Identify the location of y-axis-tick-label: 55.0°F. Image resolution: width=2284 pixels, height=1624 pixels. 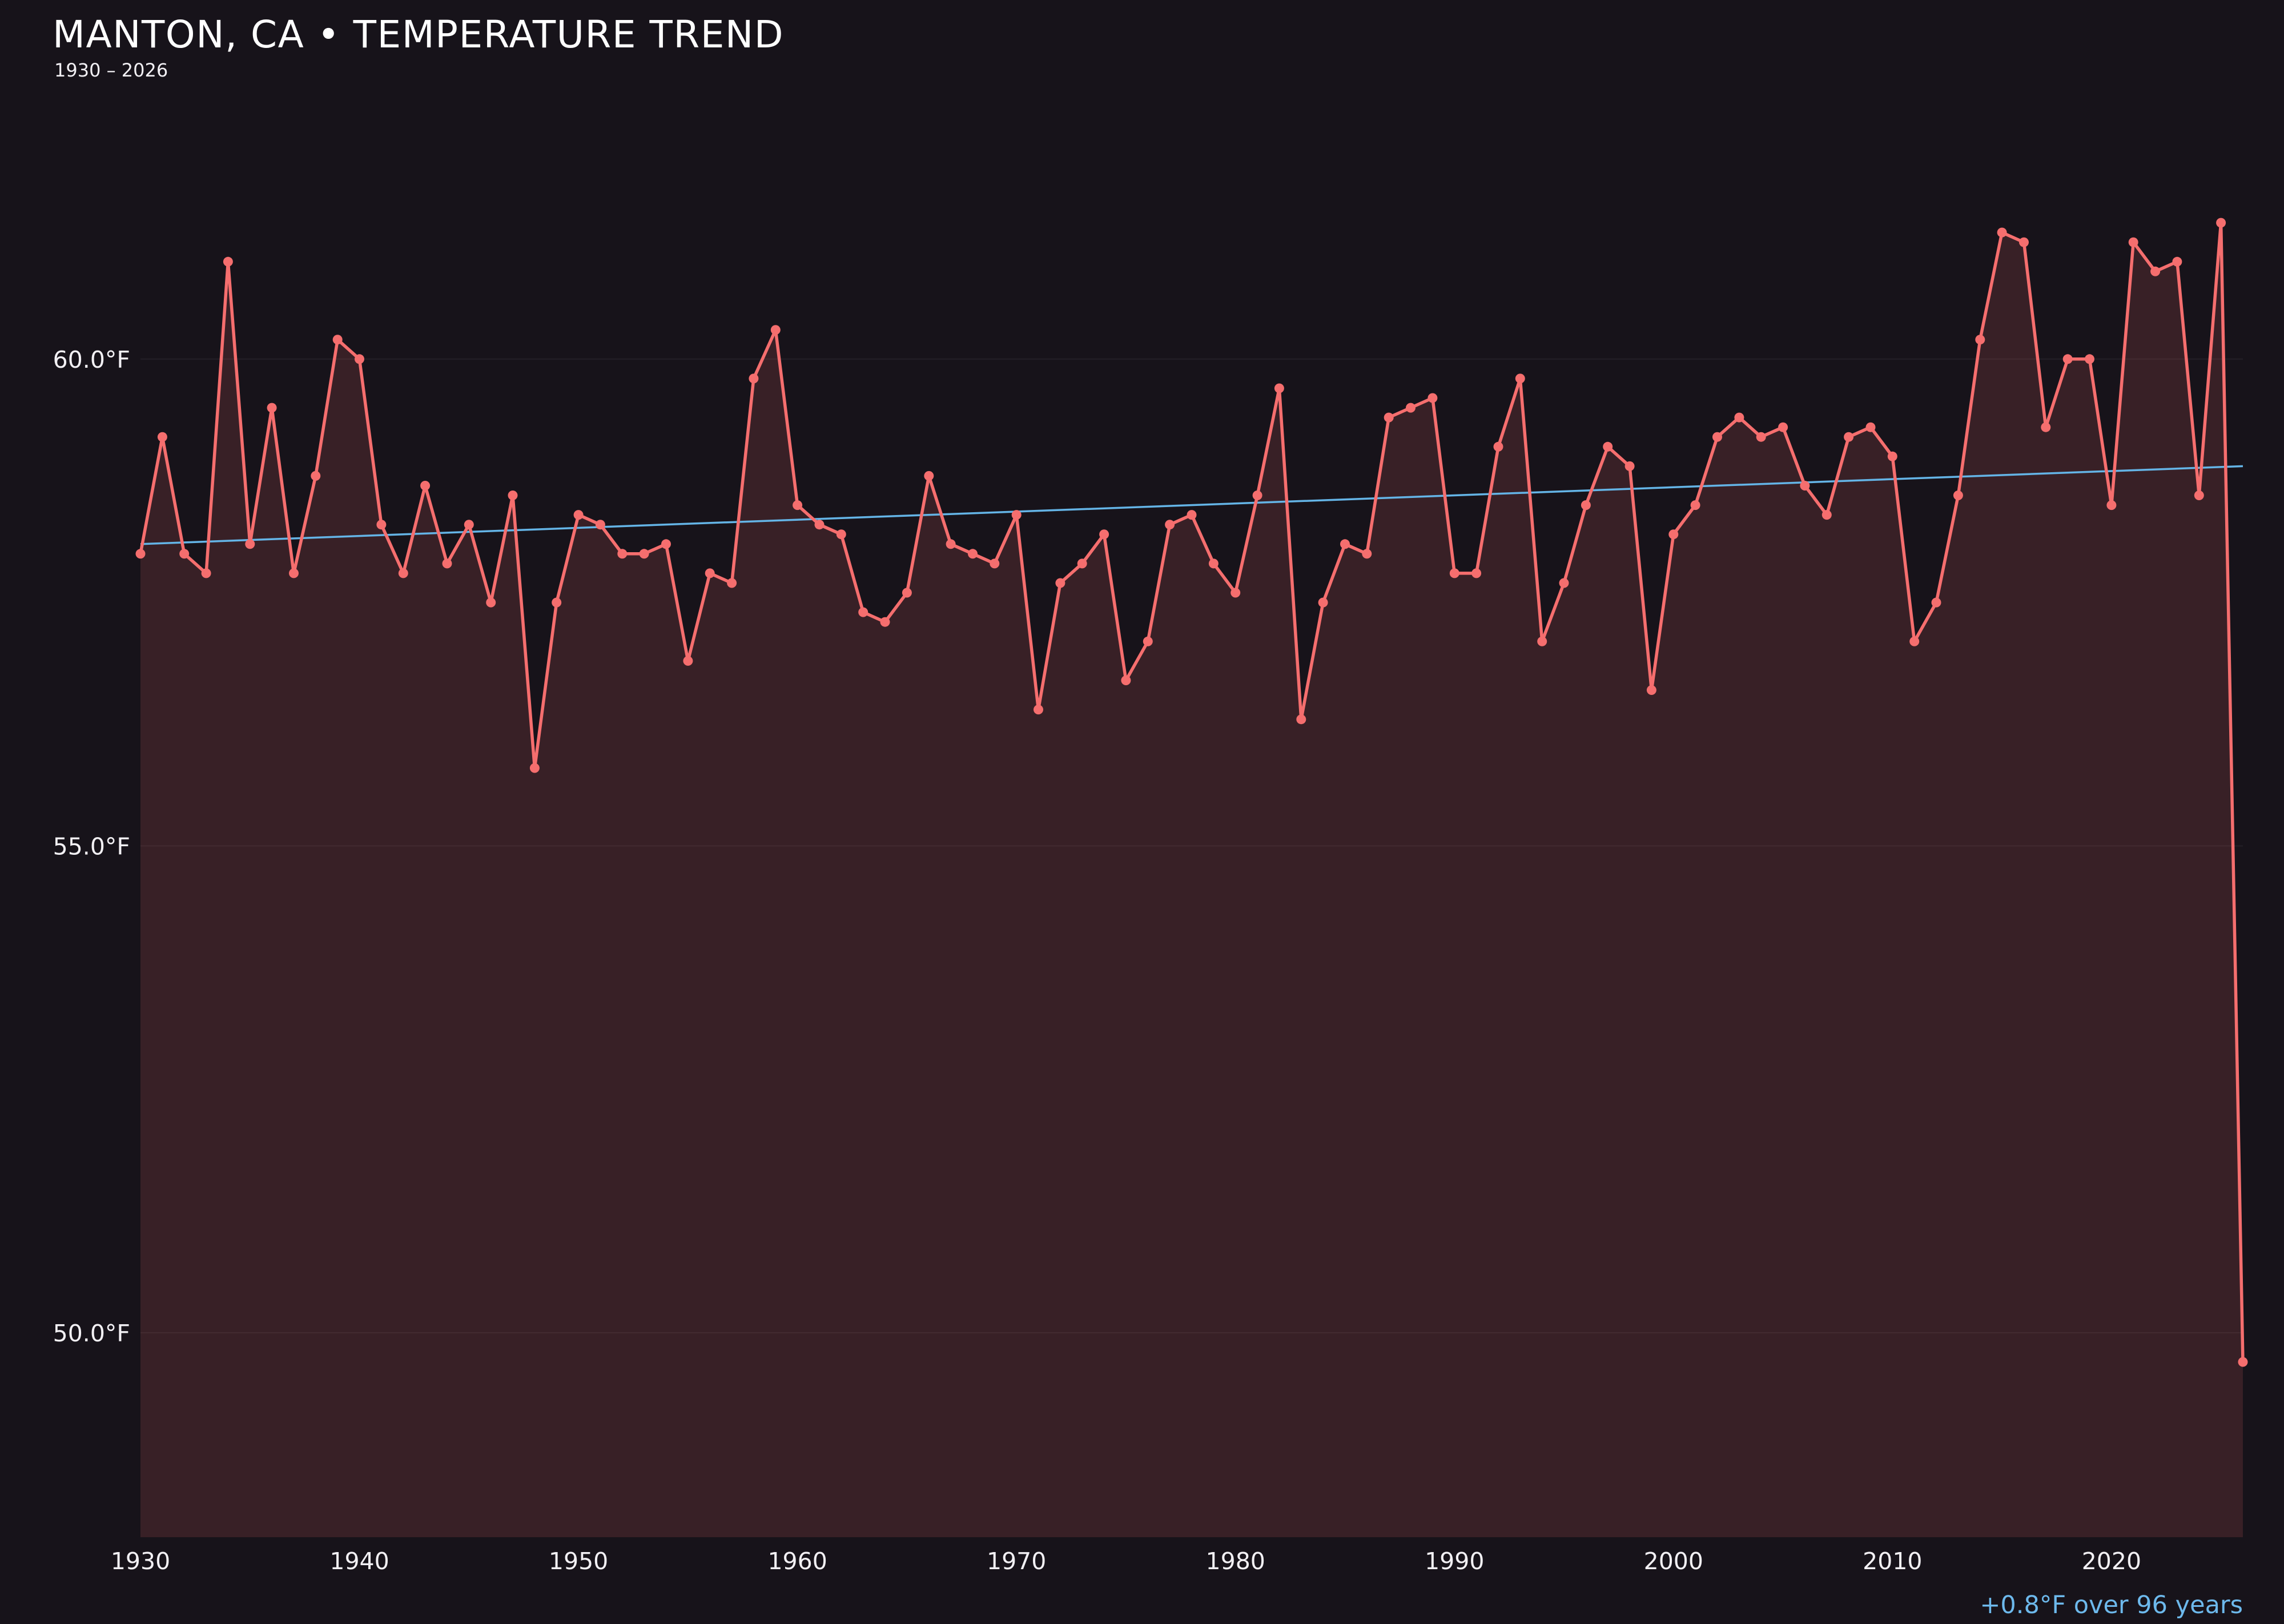
(91, 846).